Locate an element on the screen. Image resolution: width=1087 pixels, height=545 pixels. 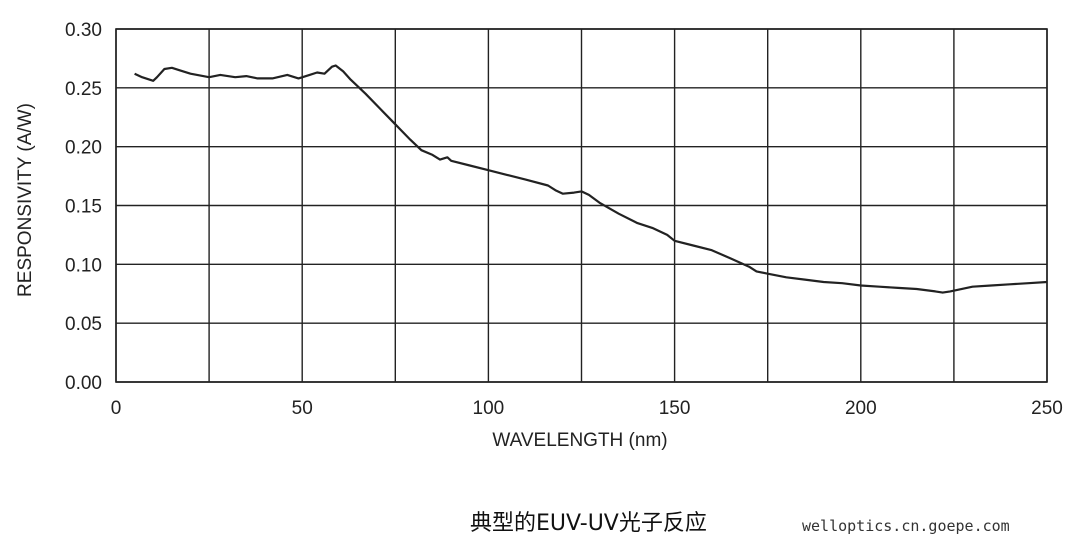
y-tick-label: 0.30 is located at coordinates (83, 30).